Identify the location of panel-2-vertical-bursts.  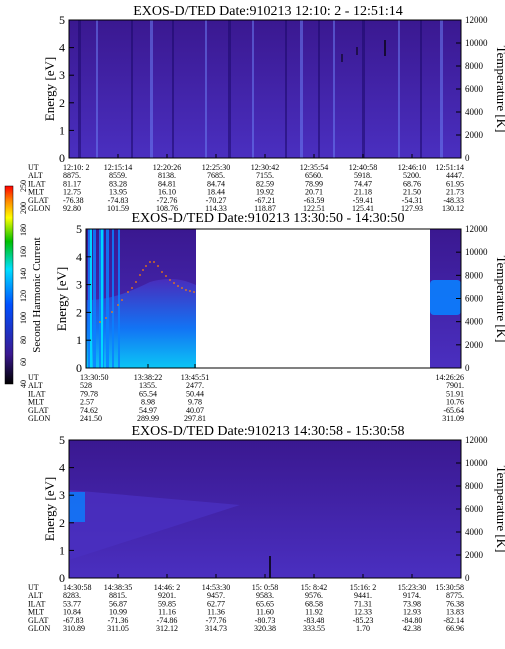
(104, 298).